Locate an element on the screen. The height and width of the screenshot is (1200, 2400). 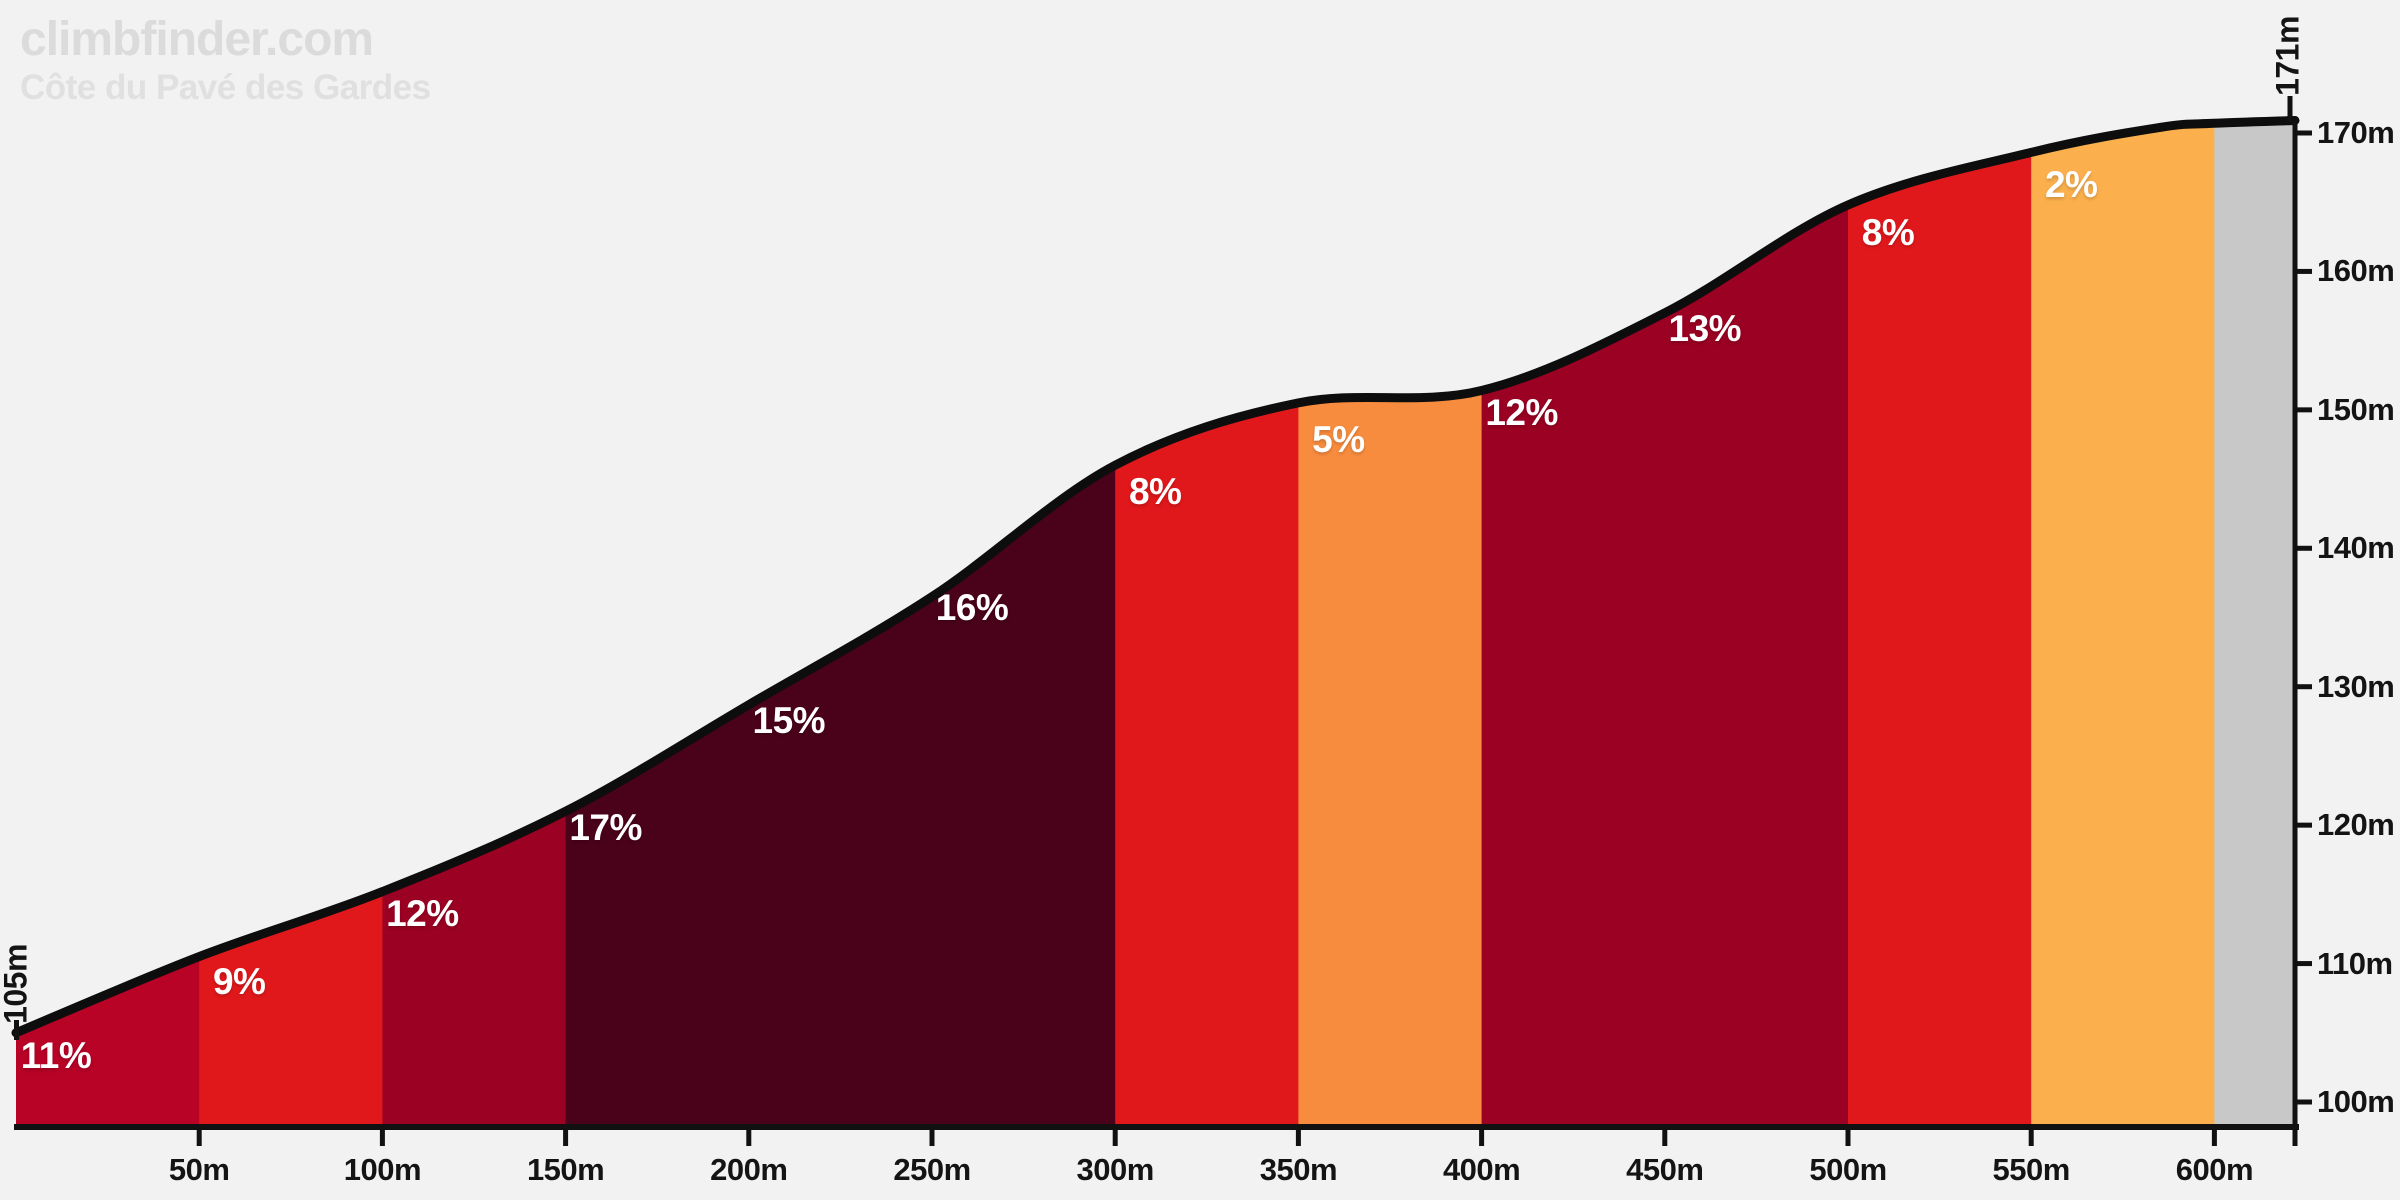
x-tick-label-250m: 250m is located at coordinates (932, 1169).